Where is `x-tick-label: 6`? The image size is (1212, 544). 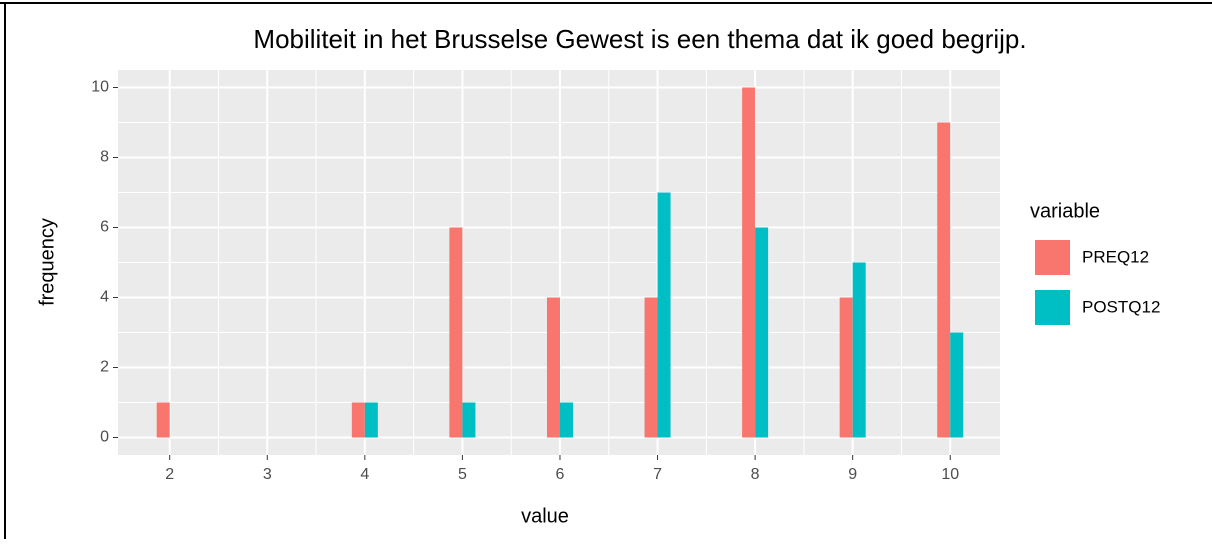 x-tick-label: 6 is located at coordinates (560, 474).